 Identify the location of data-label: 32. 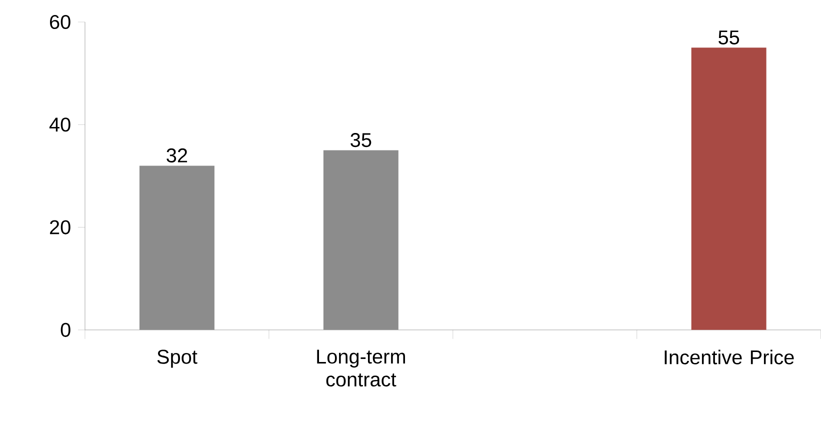
(177, 155).